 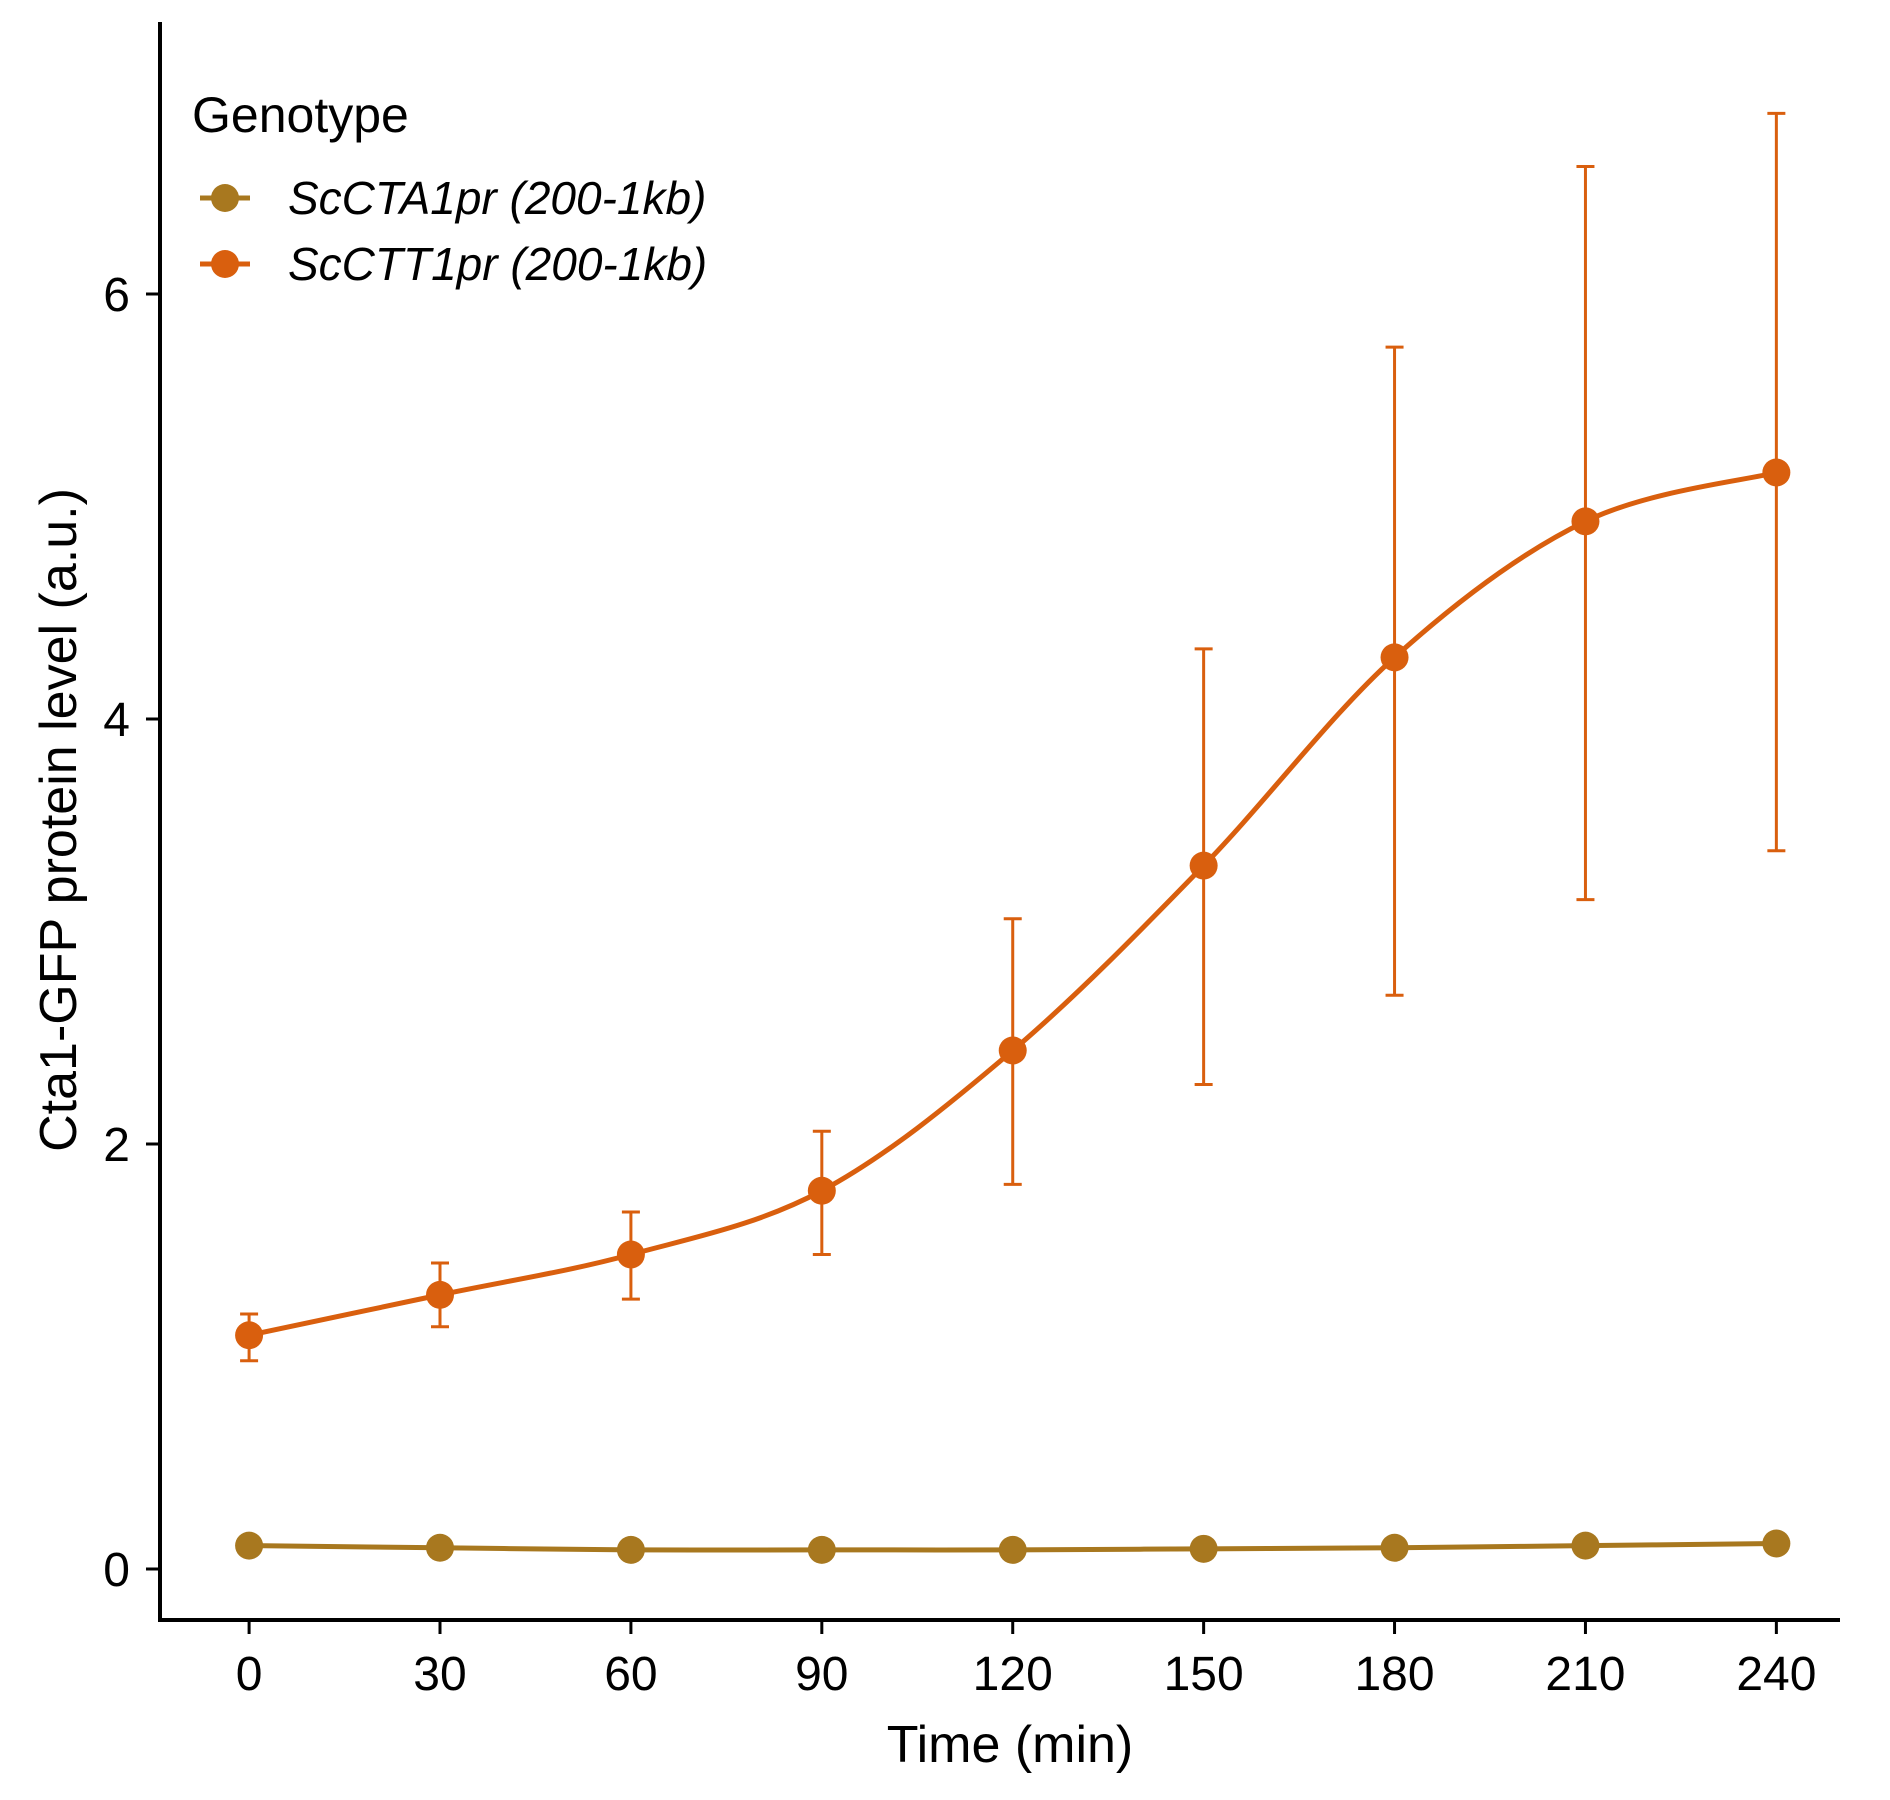 What do you see at coordinates (497, 264) in the screenshot?
I see `legend-label: ScCTT1pr (200-1kb)` at bounding box center [497, 264].